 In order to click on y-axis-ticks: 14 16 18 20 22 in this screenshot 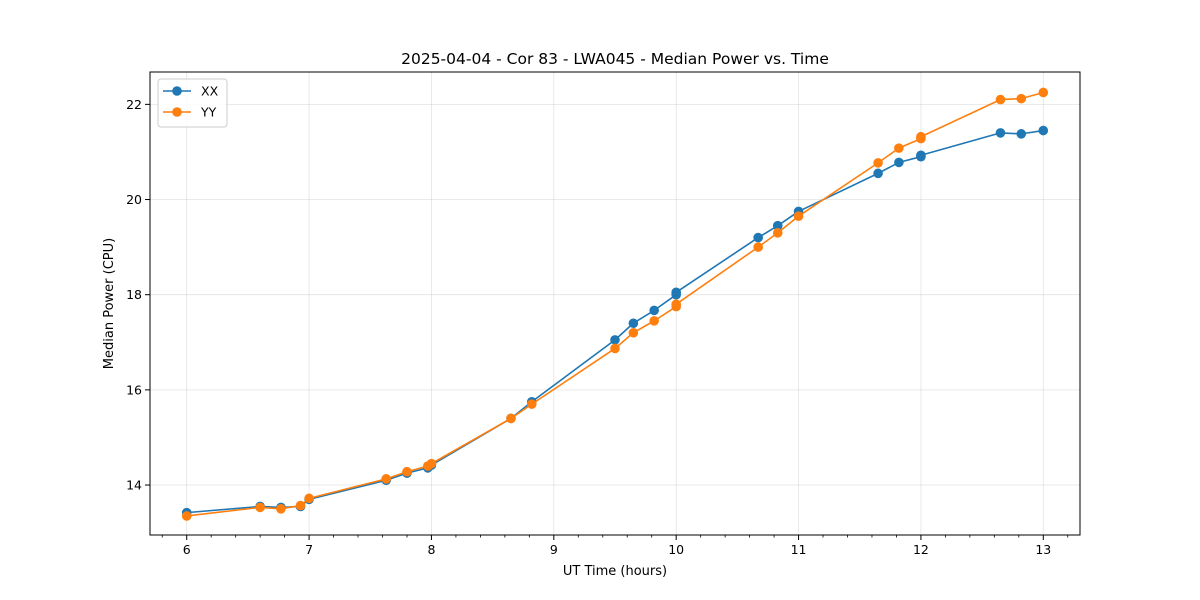, I will do `click(138, 295)`.